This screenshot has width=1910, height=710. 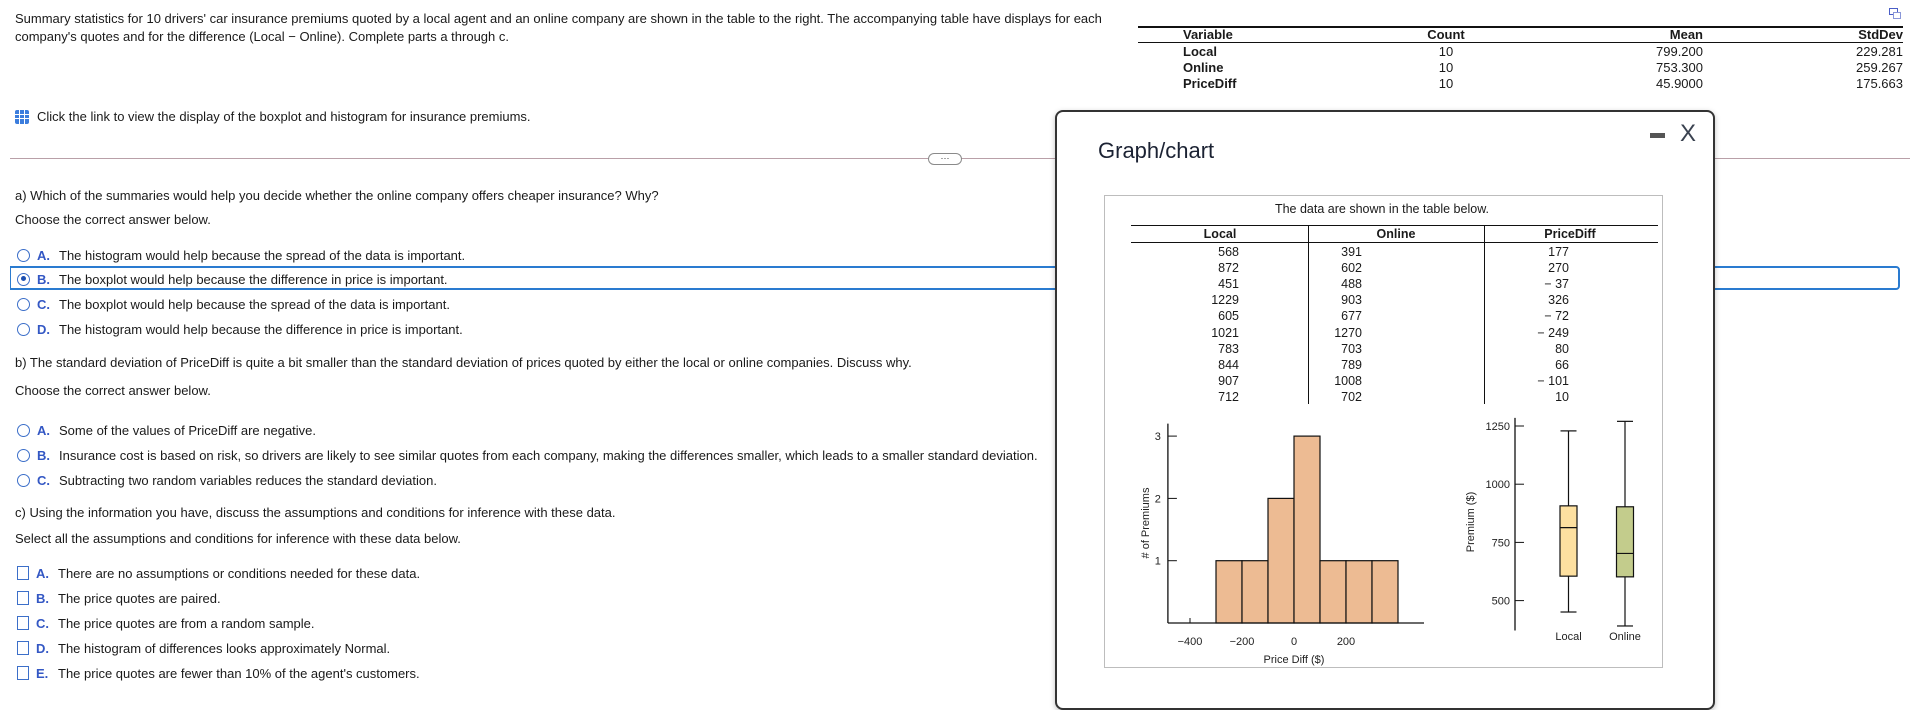 I want to click on cell-local: 783, so click(x=1228, y=348).